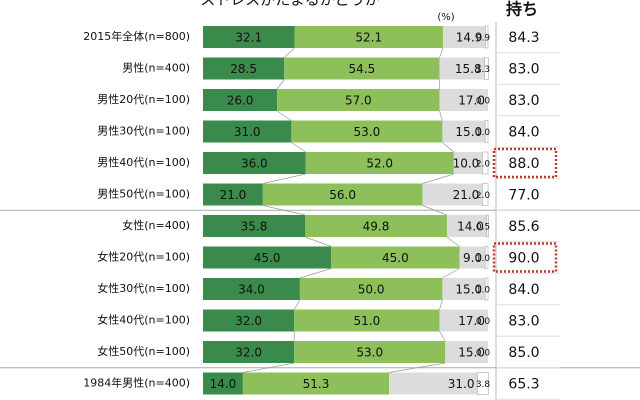  I want to click on column-header: 持ち, so click(522, 9).